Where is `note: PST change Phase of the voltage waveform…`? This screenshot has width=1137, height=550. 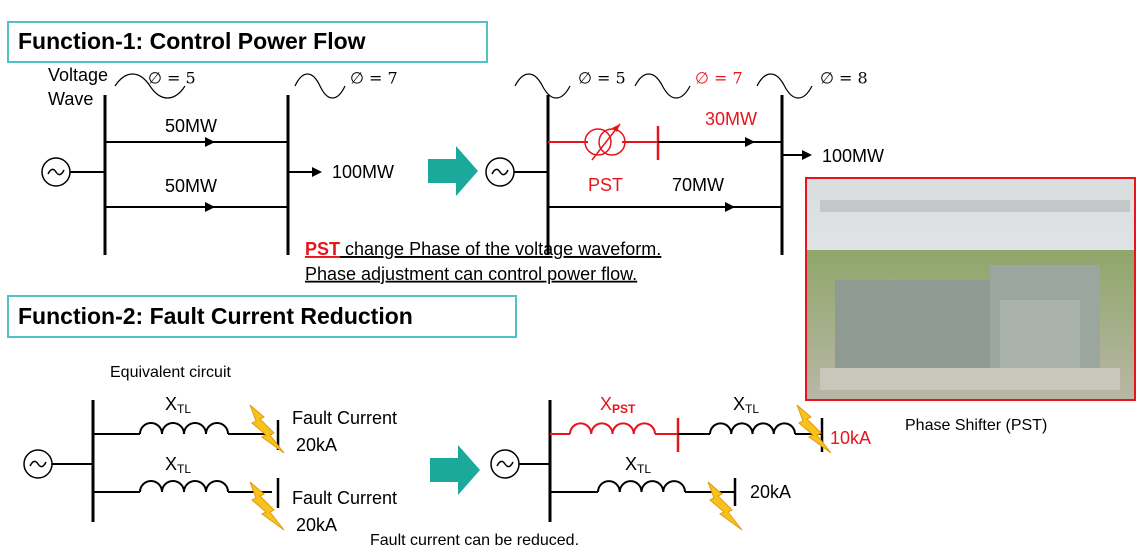 note: PST change Phase of the voltage waveform… is located at coordinates (483, 249).